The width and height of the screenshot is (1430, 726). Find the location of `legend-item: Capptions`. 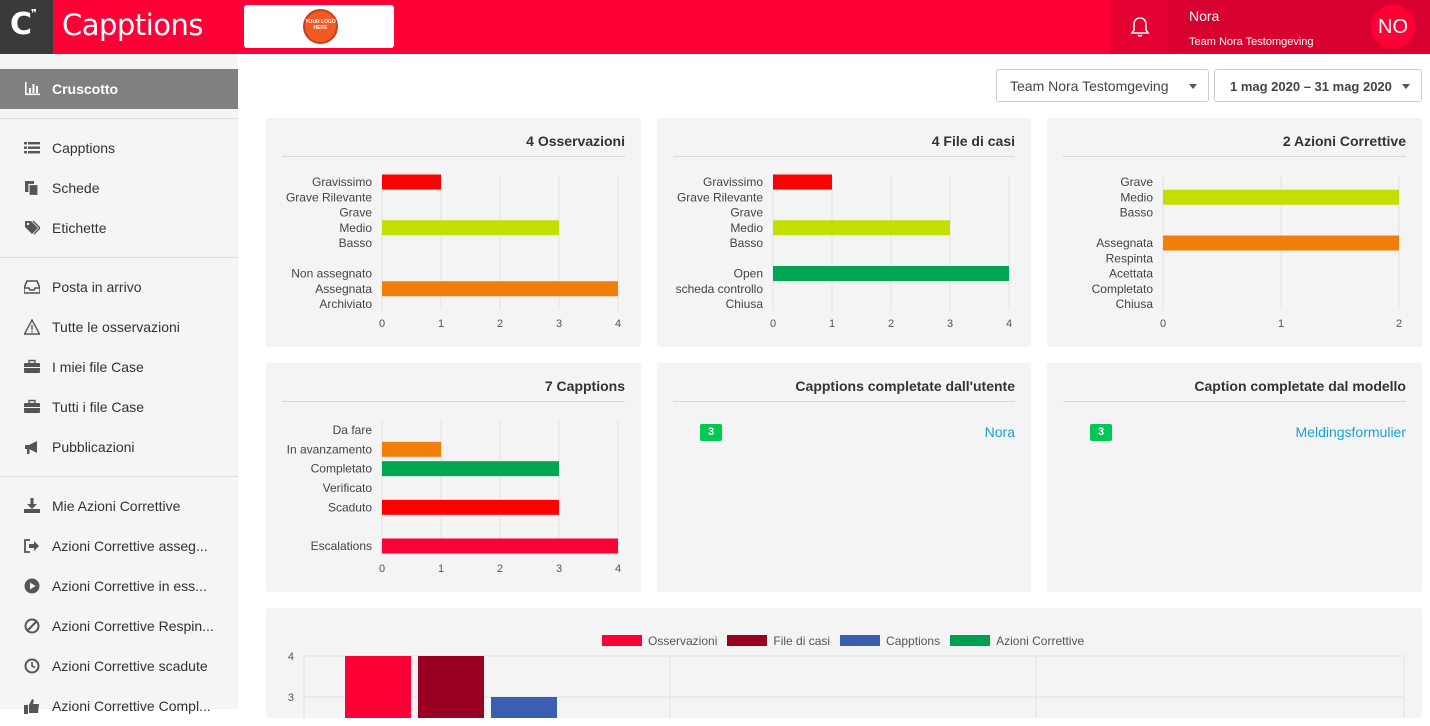

legend-item: Capptions is located at coordinates (890, 641).